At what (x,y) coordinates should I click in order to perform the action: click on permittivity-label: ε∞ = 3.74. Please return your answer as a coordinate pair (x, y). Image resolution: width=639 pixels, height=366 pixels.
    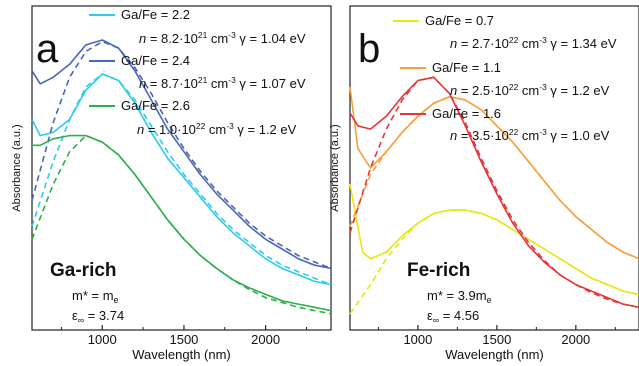
    Looking at the image, I should click on (98, 316).